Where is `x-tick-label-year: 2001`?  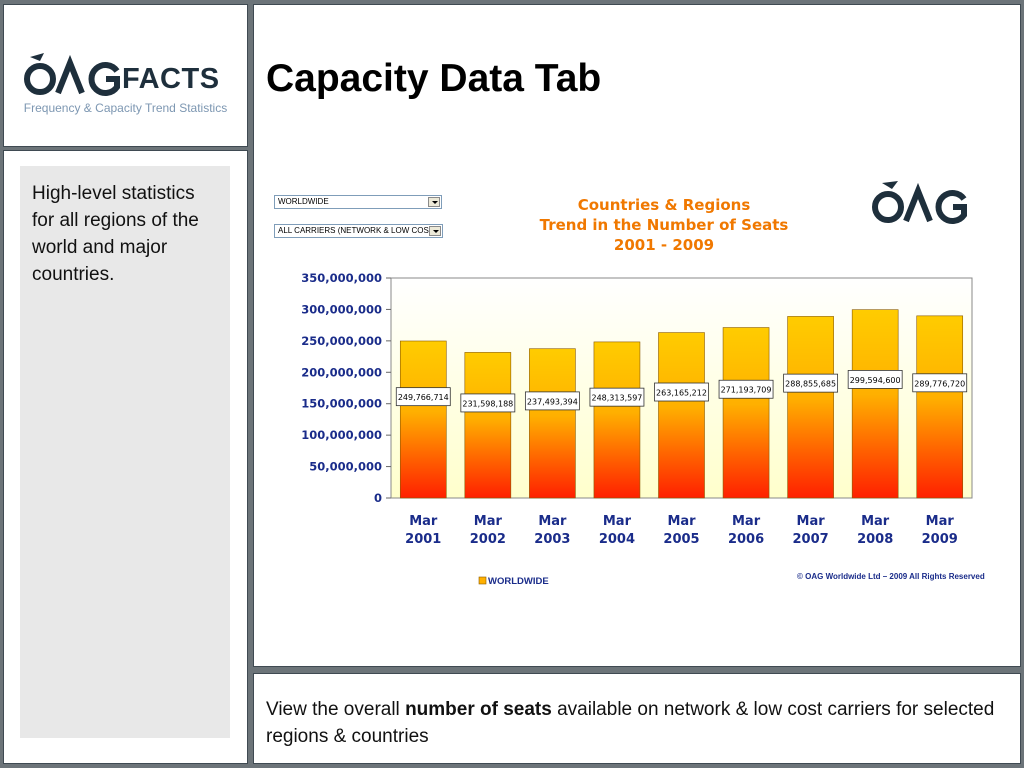 x-tick-label-year: 2001 is located at coordinates (423, 539).